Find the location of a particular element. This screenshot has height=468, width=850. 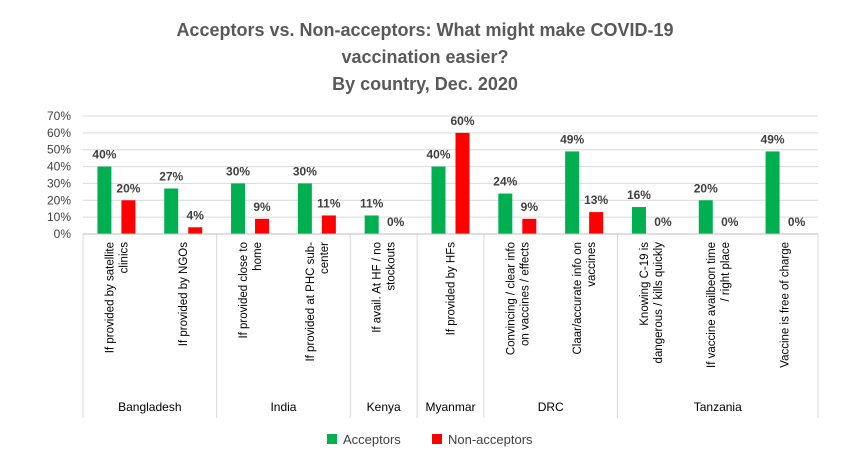

country-label: Tanzania is located at coordinates (718, 407).